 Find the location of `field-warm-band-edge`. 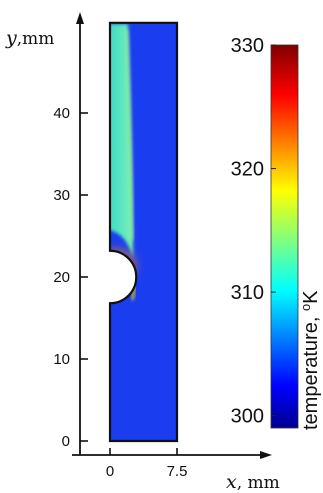

field-warm-band-edge is located at coordinates (129, 135).